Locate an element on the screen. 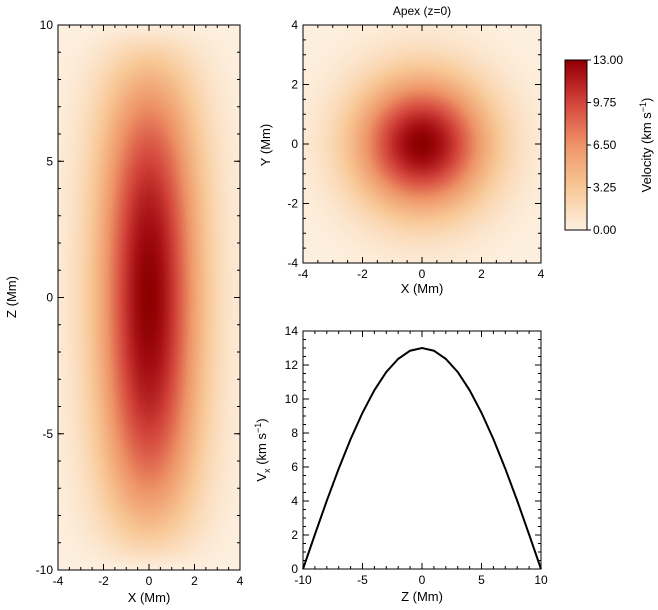  vx-profile-ytick-label: 6 is located at coordinates (294, 467).